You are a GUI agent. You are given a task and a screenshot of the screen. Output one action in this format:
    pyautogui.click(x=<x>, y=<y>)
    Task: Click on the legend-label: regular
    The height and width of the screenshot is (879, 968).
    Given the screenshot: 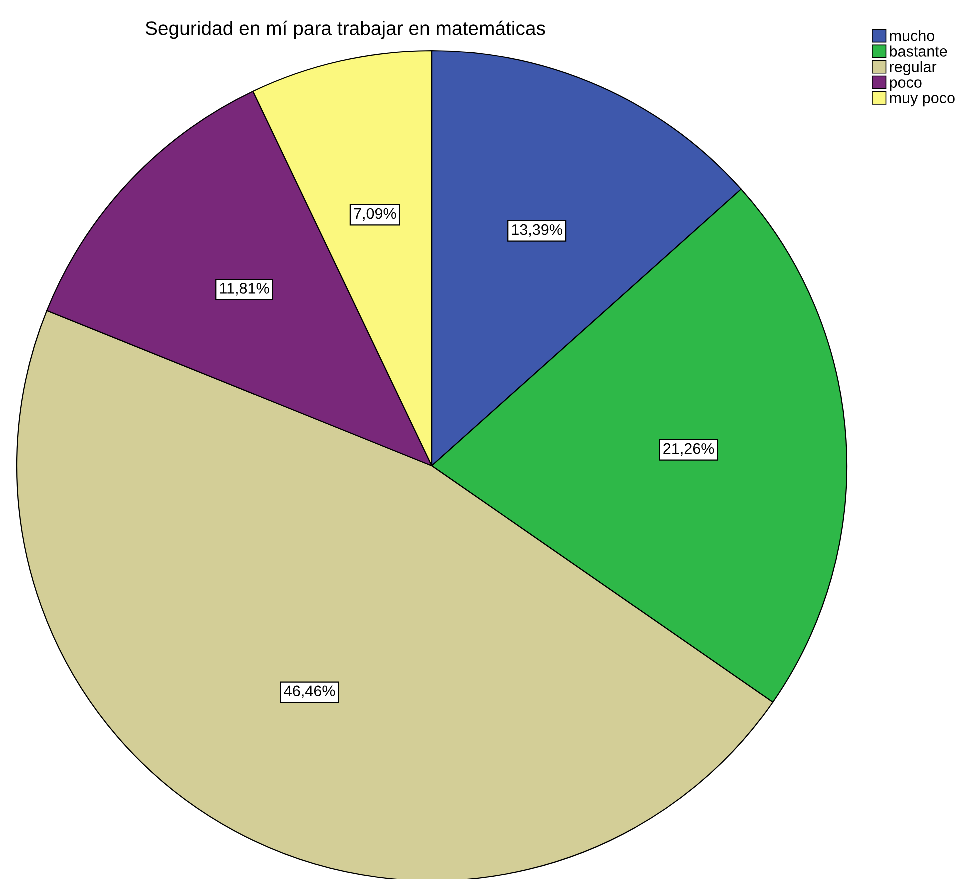 What is the action you would take?
    pyautogui.click(x=913, y=68)
    